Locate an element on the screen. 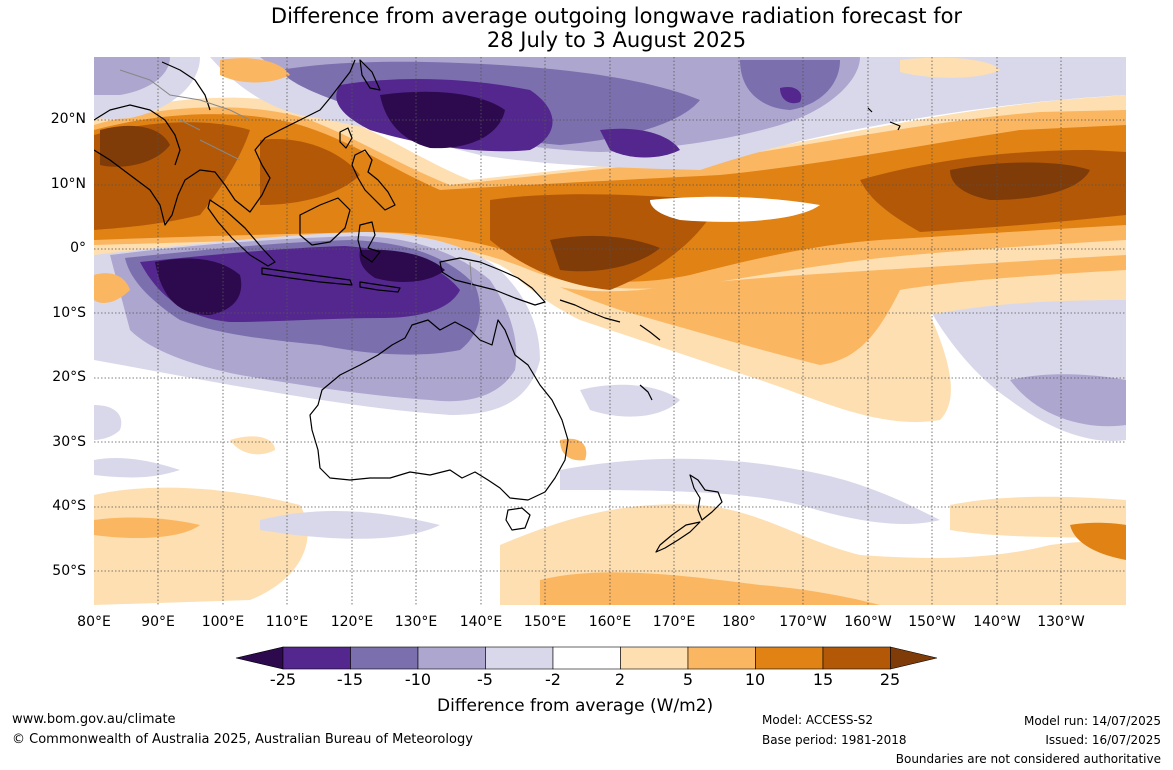 The height and width of the screenshot is (770, 1173). lon-label: 100°E is located at coordinates (223, 622).